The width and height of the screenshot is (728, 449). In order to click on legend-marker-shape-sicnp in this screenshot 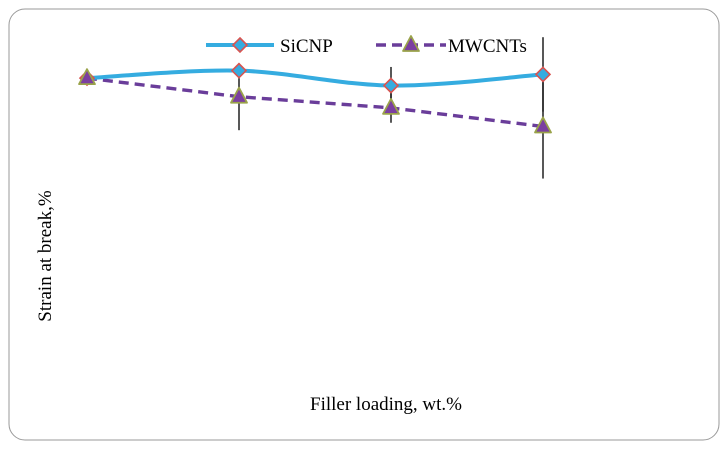, I will do `click(240, 45)`.